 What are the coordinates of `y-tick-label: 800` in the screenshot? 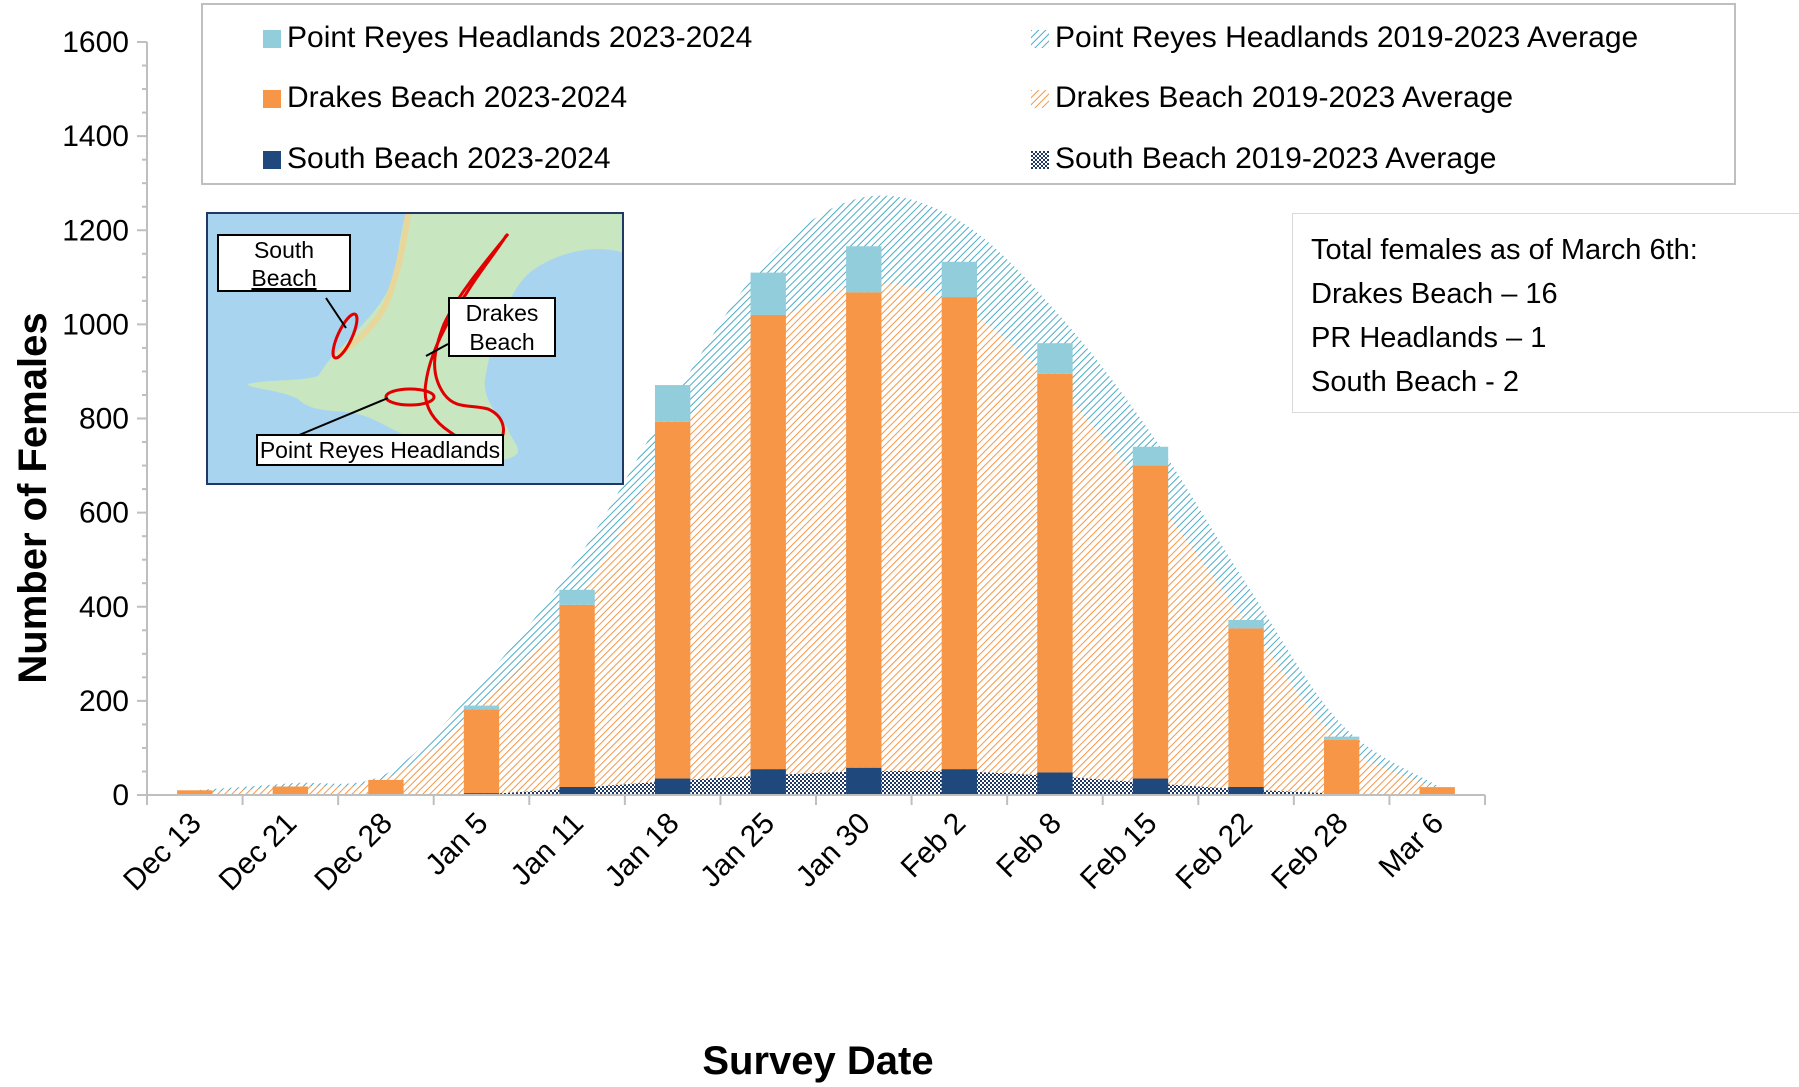 It's located at (104, 419).